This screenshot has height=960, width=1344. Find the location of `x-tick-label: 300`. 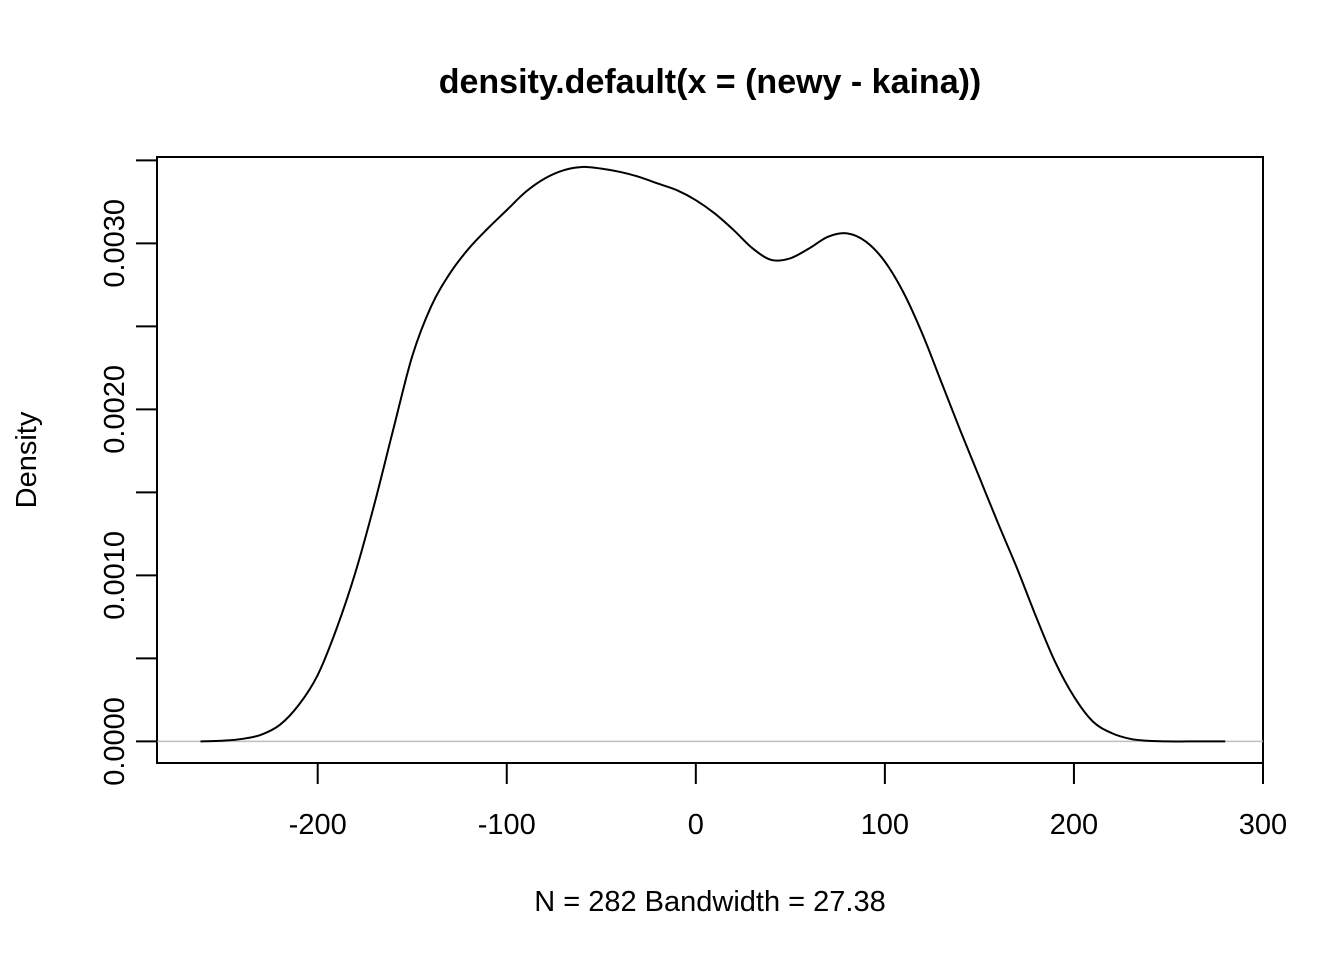

x-tick-label: 300 is located at coordinates (1263, 825).